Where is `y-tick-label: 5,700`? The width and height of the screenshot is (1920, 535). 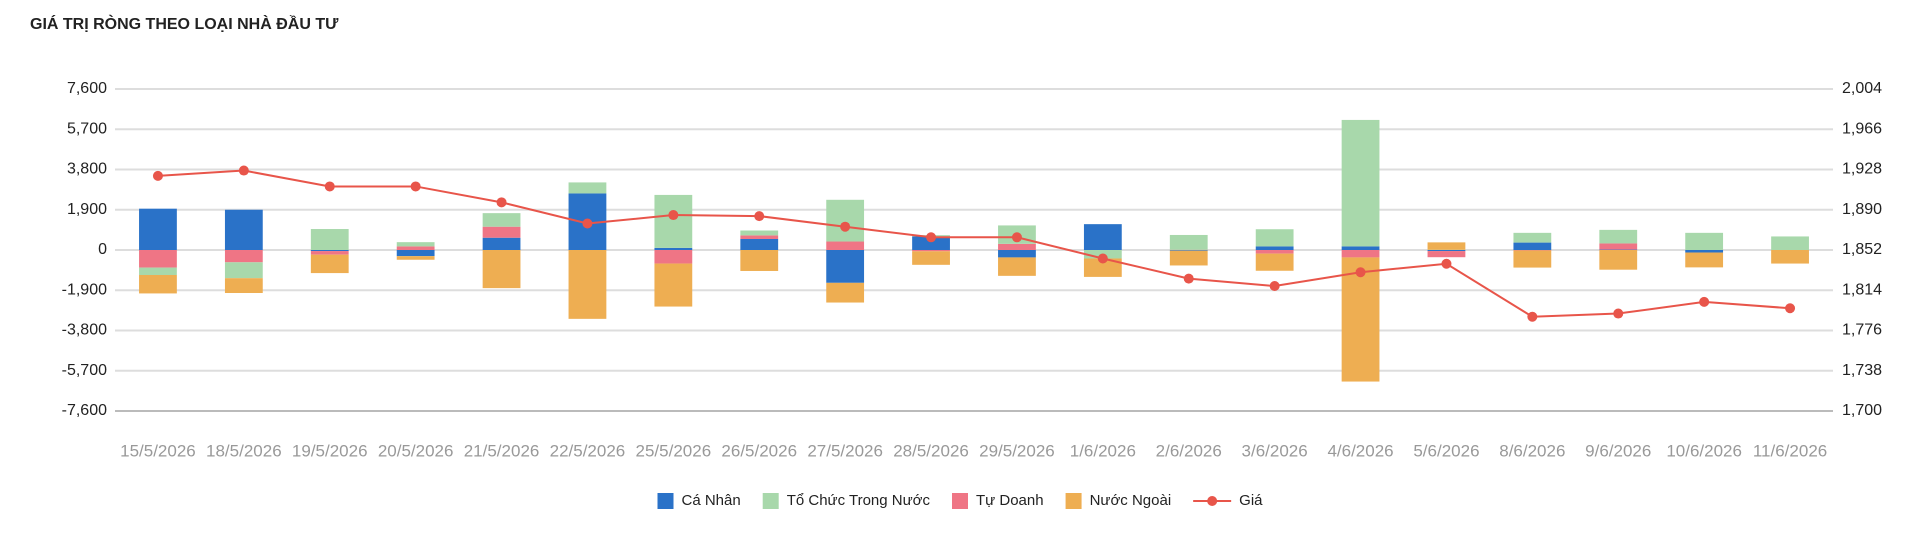
y-tick-label: 5,700 is located at coordinates (87, 128).